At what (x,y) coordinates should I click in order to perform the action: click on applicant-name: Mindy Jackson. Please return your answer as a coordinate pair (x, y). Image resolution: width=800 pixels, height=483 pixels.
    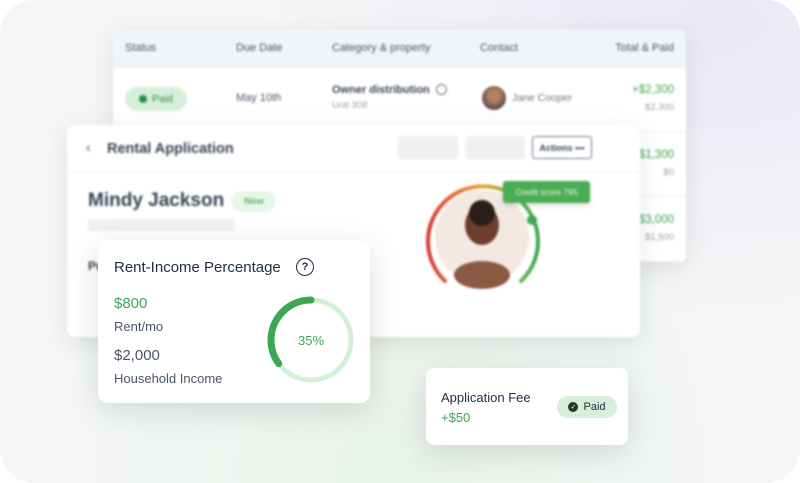
    Looking at the image, I should click on (156, 200).